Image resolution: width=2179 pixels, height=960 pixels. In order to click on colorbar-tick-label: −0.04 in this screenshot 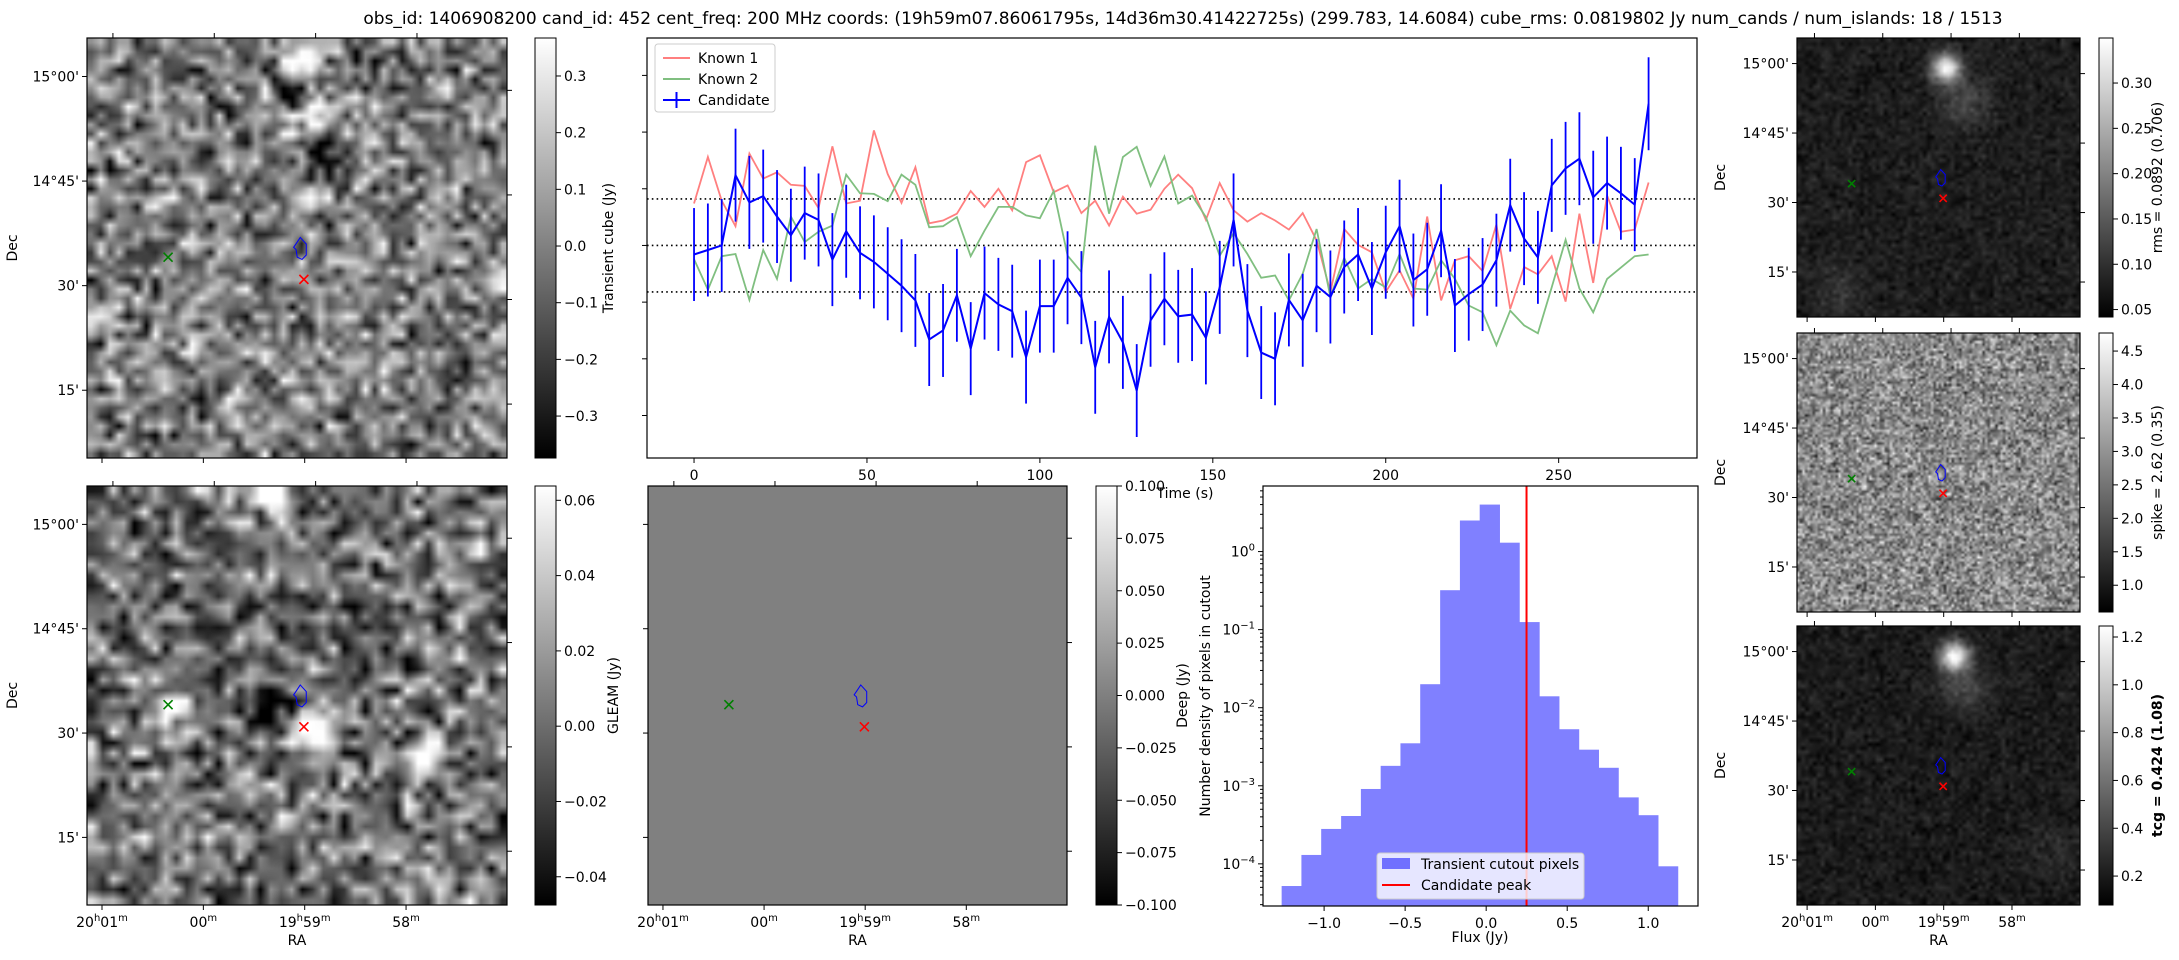, I will do `click(585, 878)`.